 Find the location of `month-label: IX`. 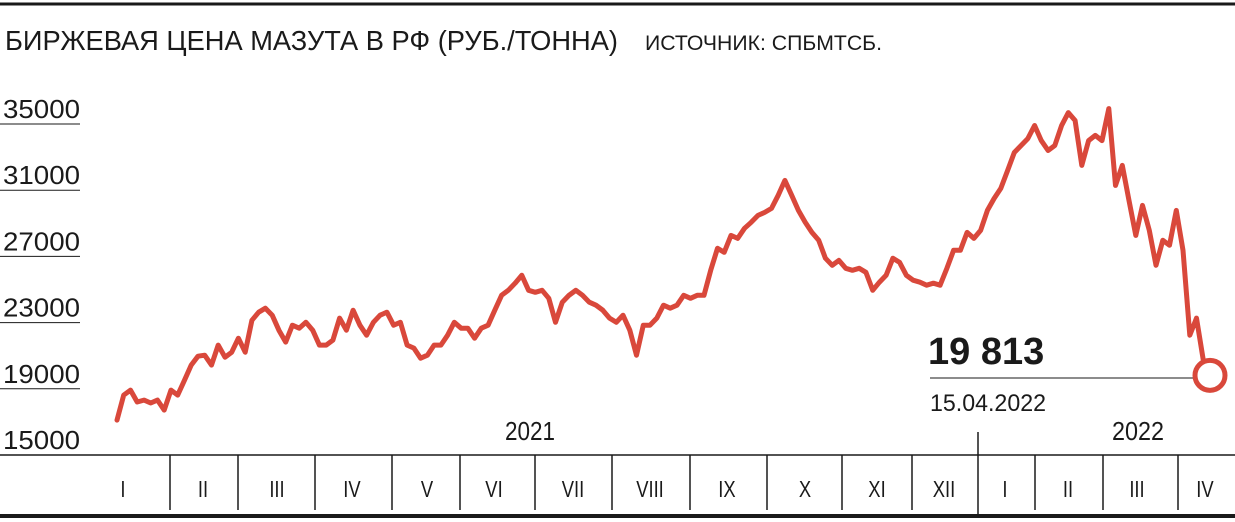

month-label: IX is located at coordinates (726, 489).